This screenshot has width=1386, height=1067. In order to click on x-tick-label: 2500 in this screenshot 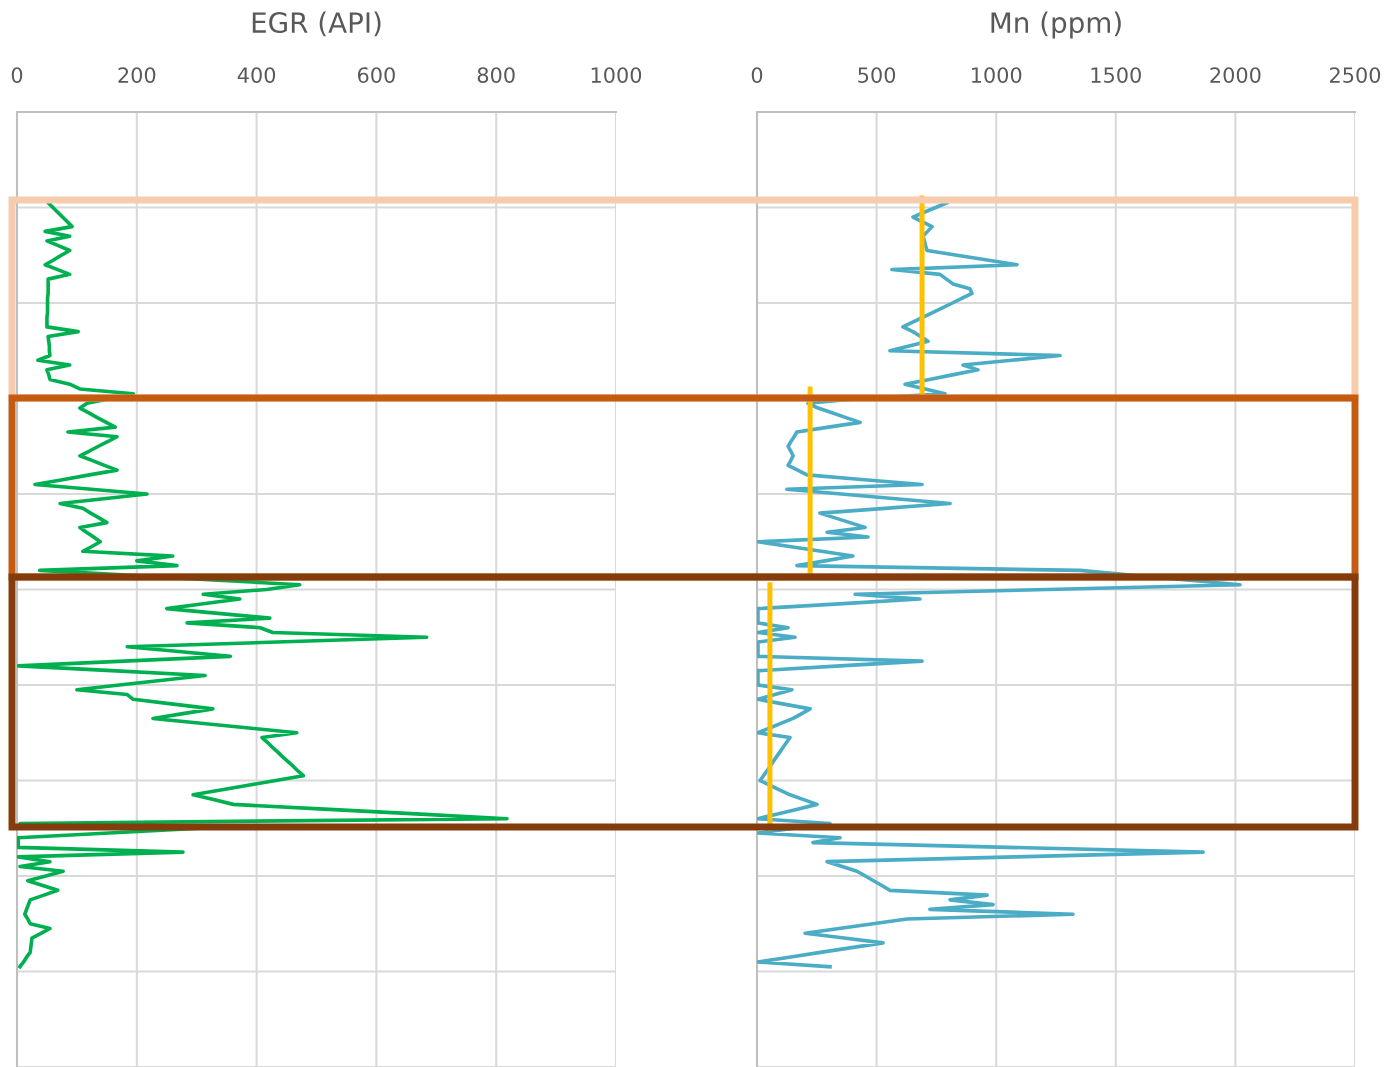, I will do `click(1355, 75)`.